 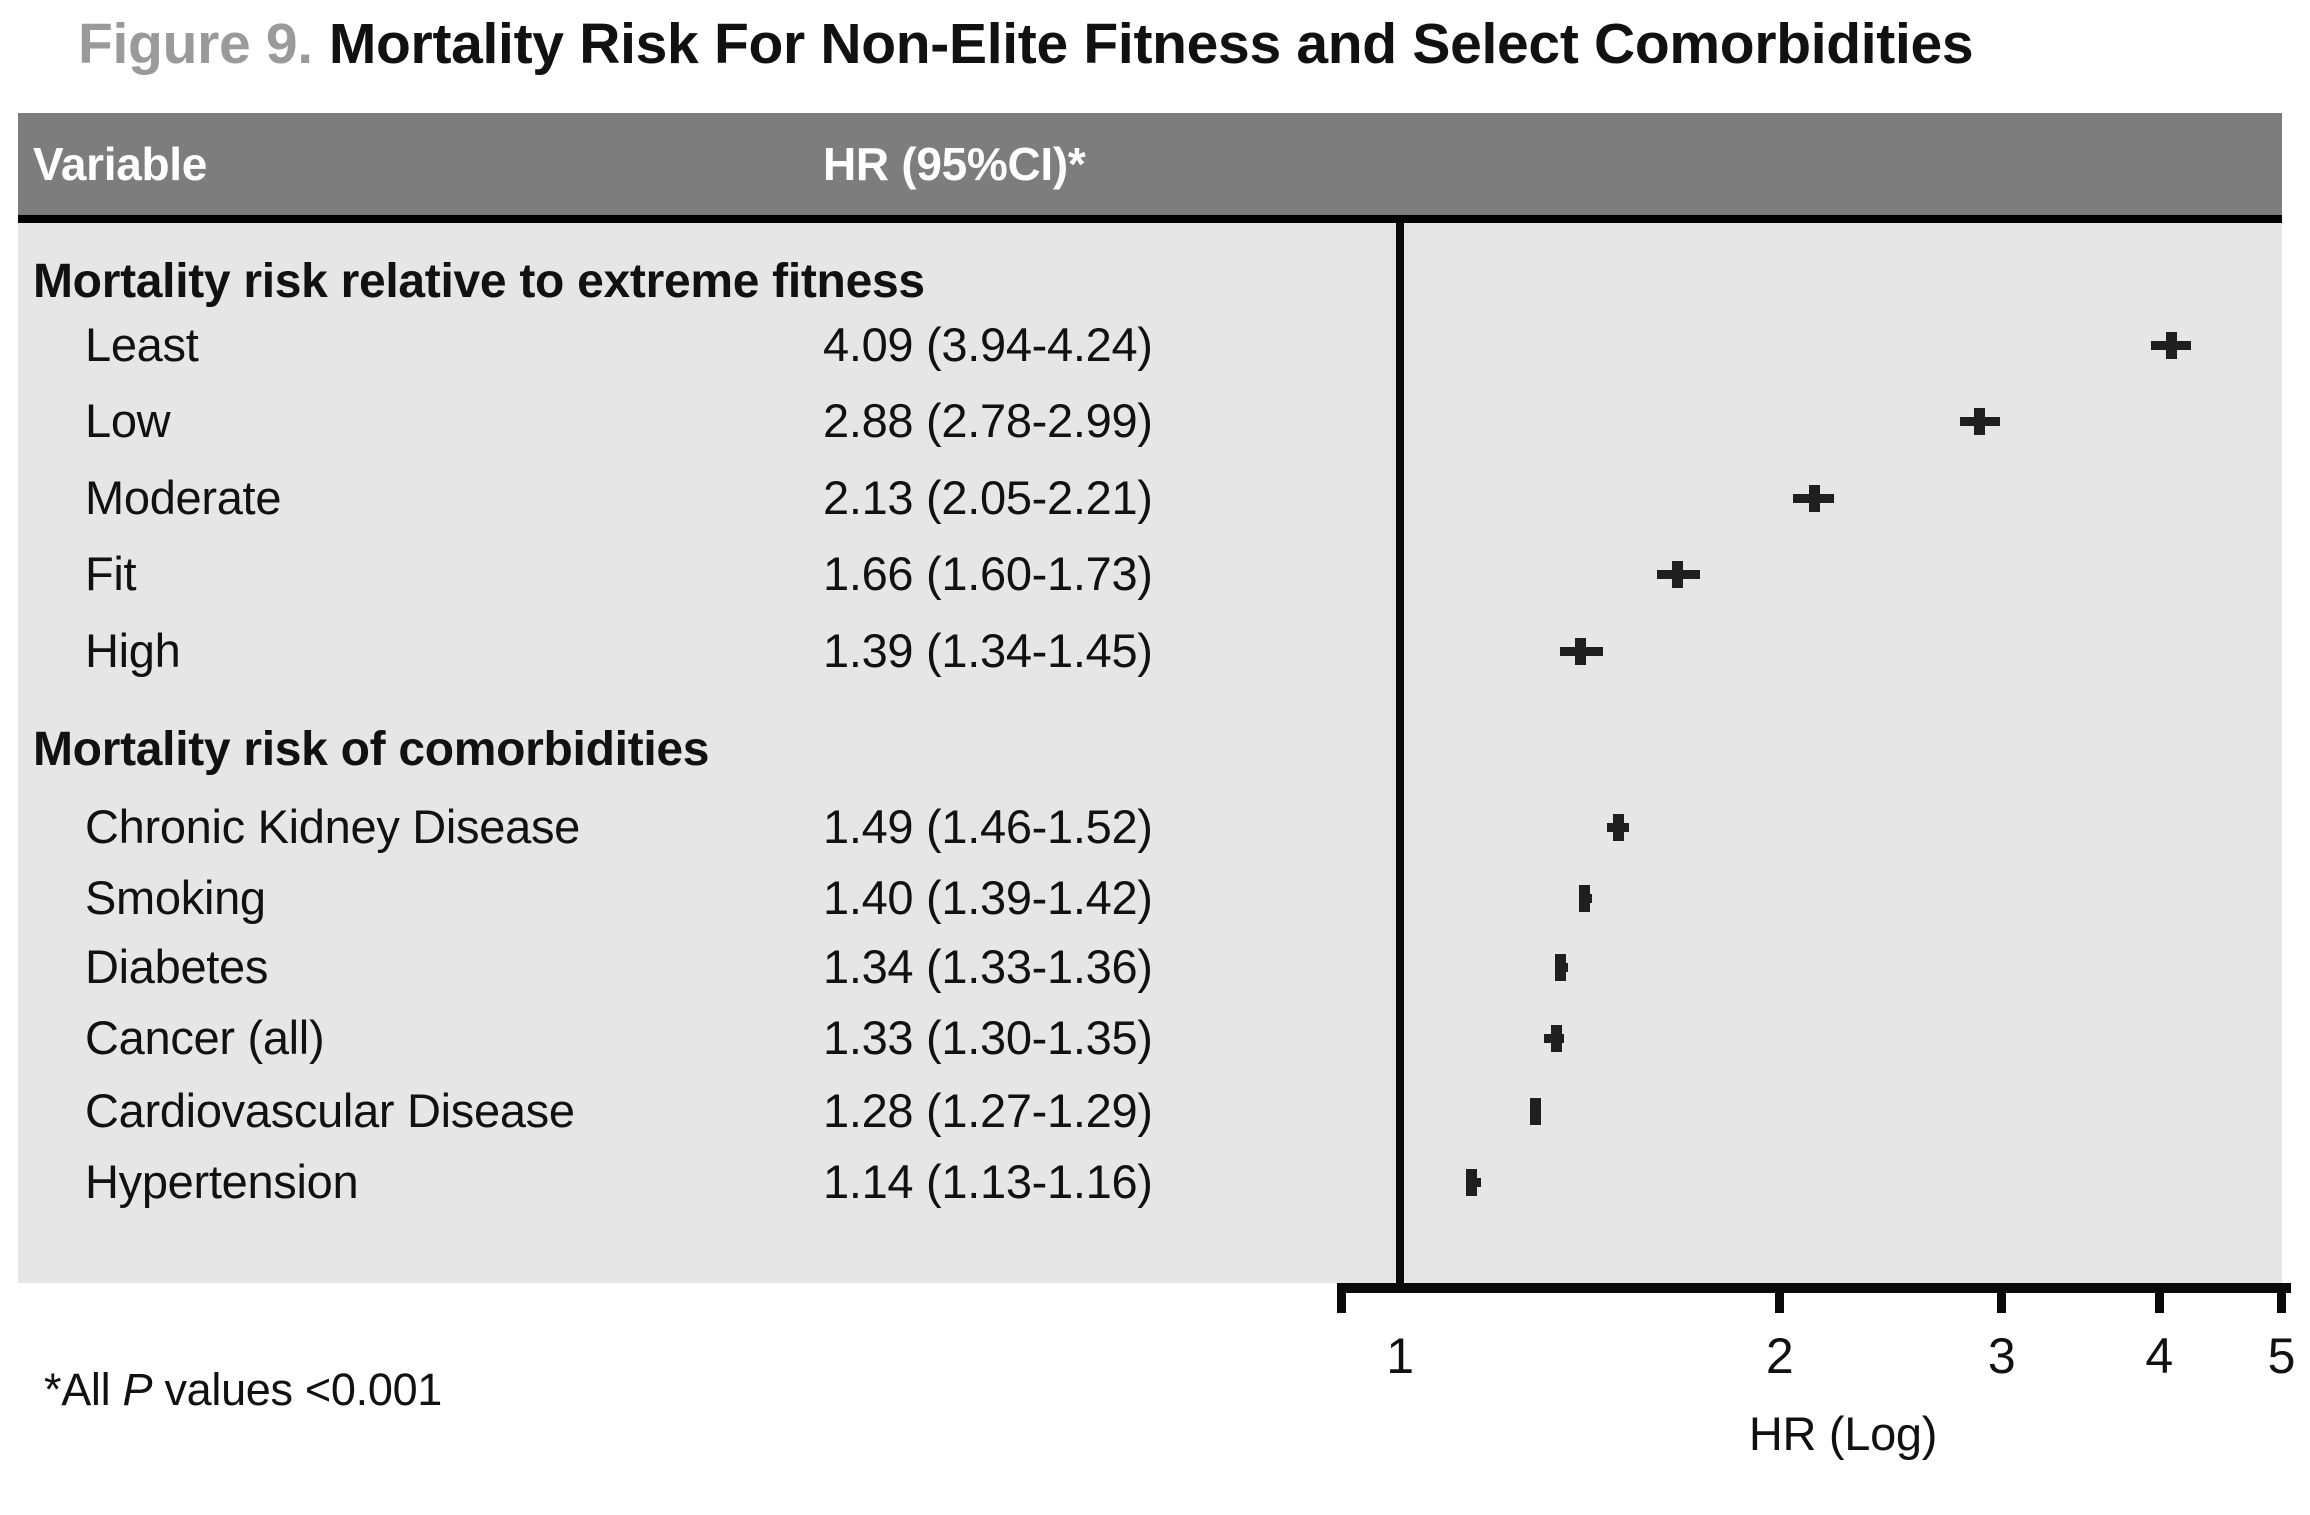 I want to click on row-hr-value: 1.39 (1.34-1.45), so click(x=988, y=650).